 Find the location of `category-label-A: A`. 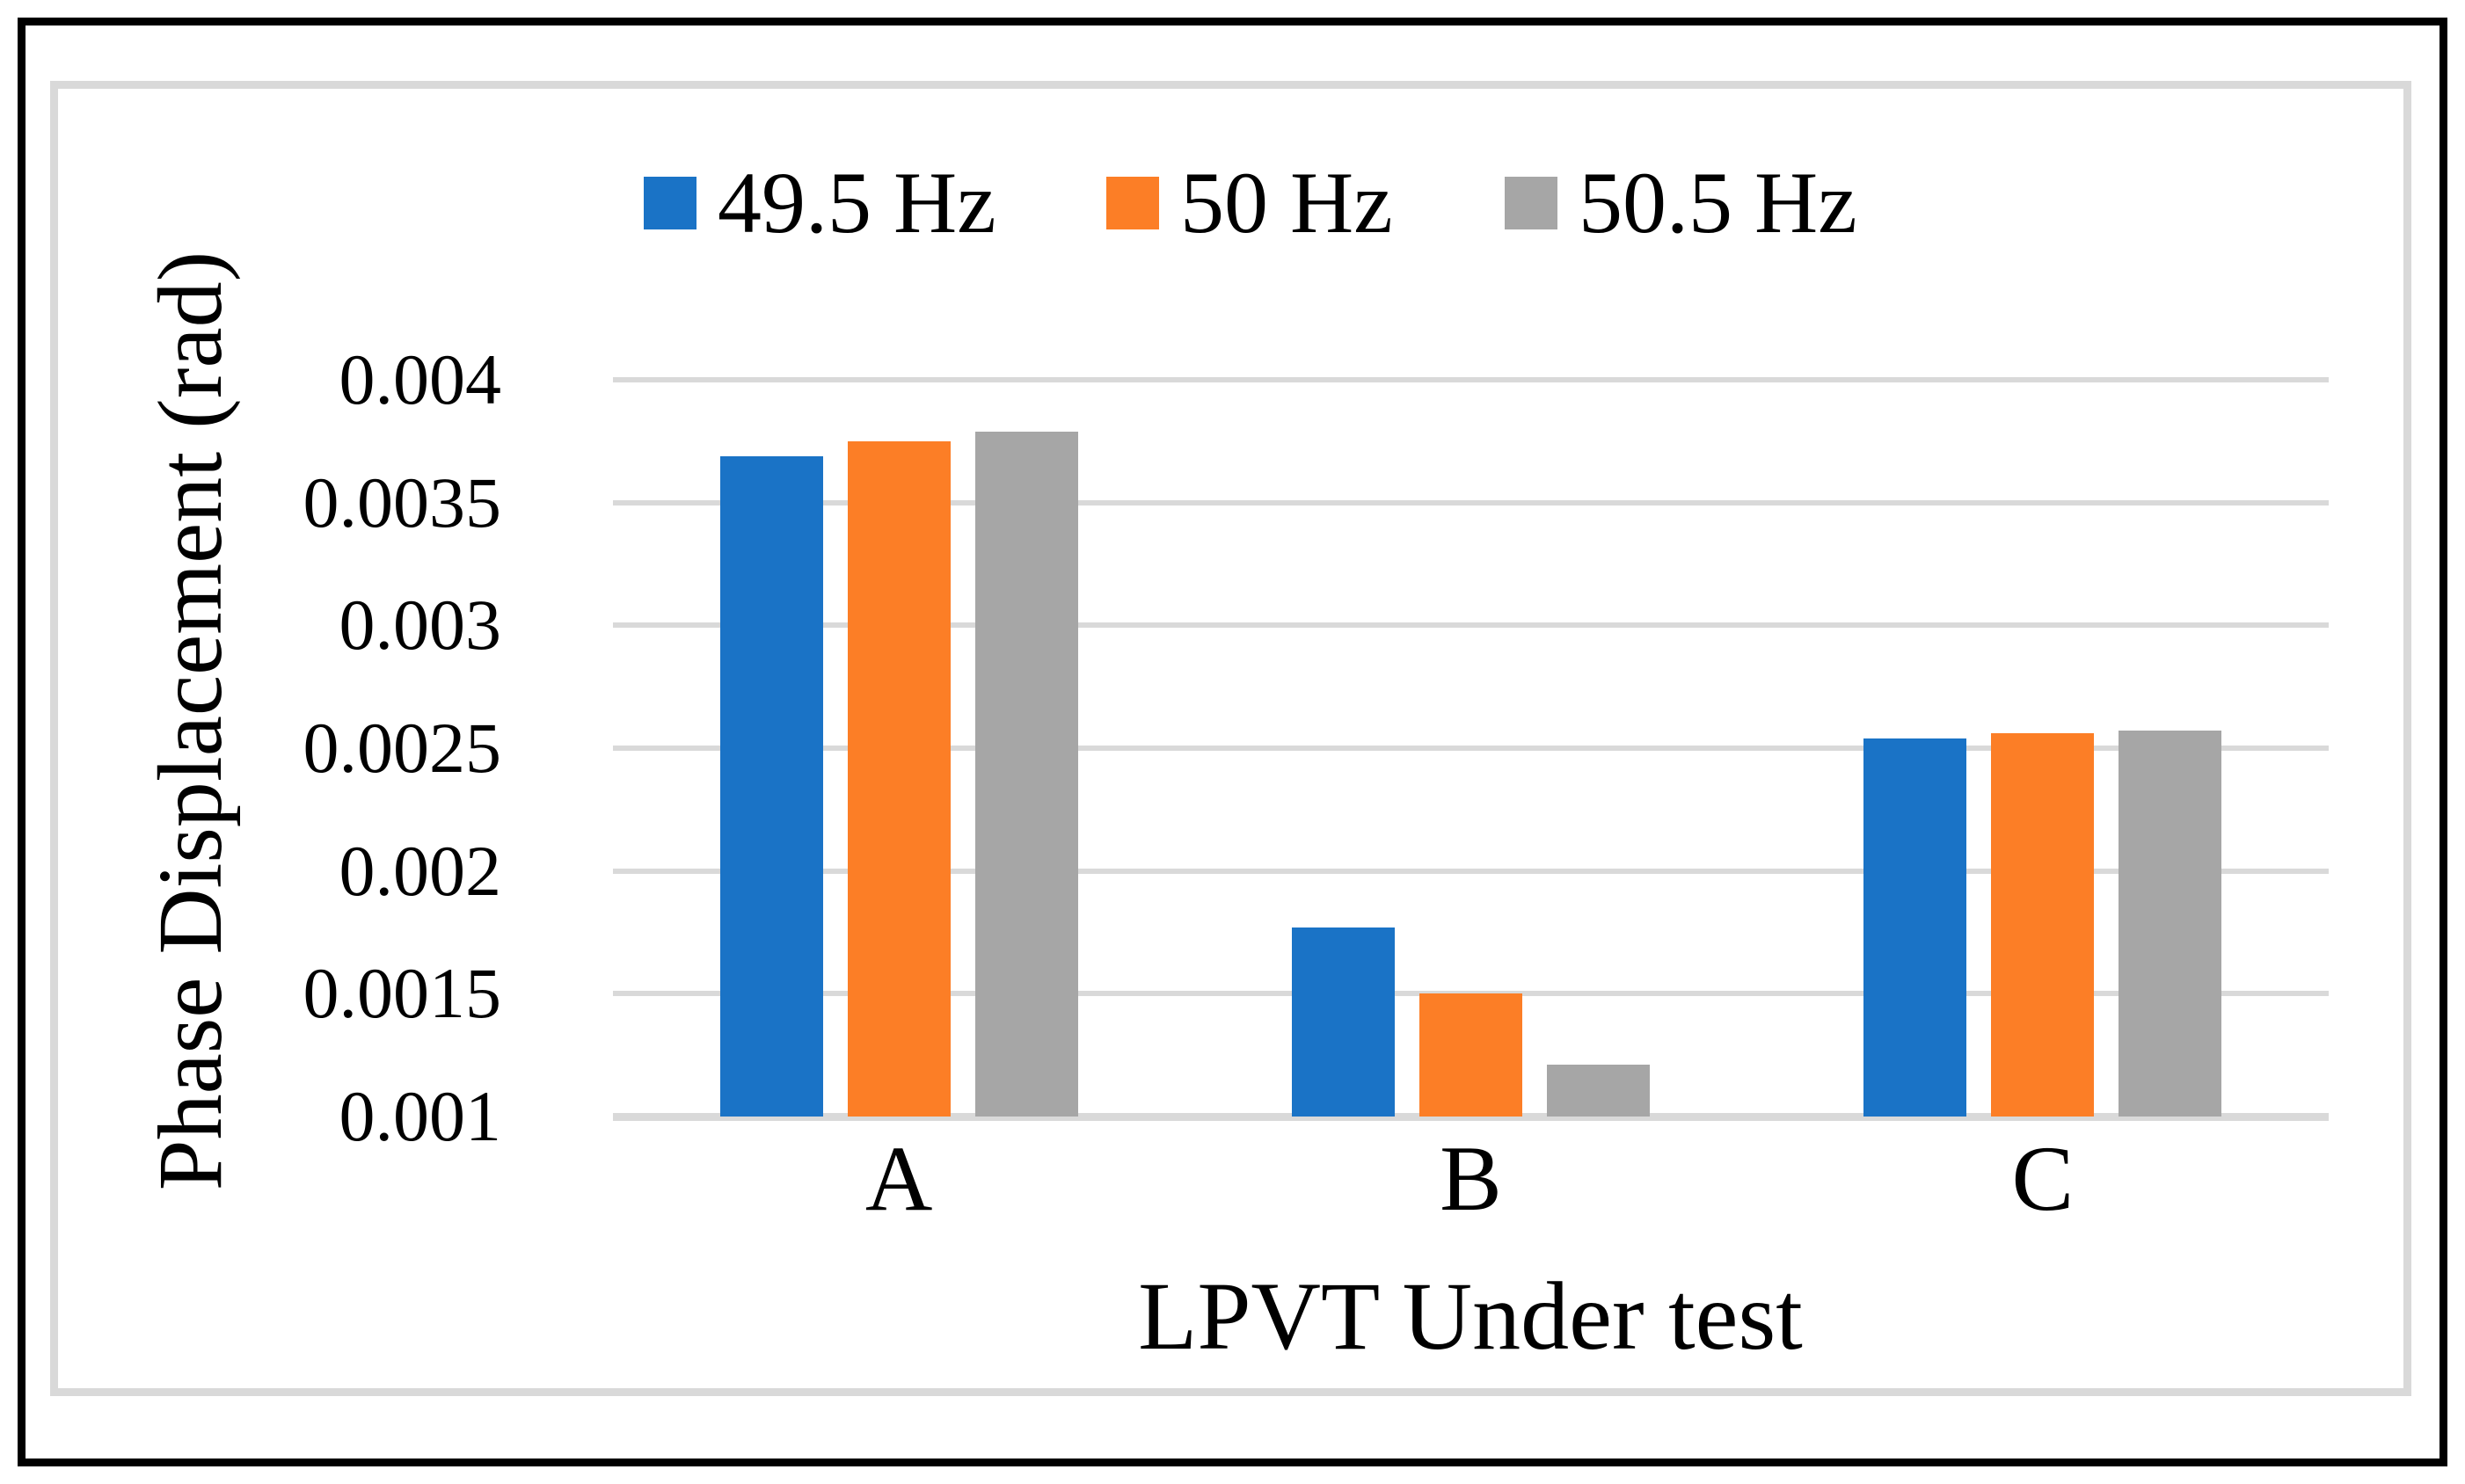

category-label-A: A is located at coordinates (899, 1179).